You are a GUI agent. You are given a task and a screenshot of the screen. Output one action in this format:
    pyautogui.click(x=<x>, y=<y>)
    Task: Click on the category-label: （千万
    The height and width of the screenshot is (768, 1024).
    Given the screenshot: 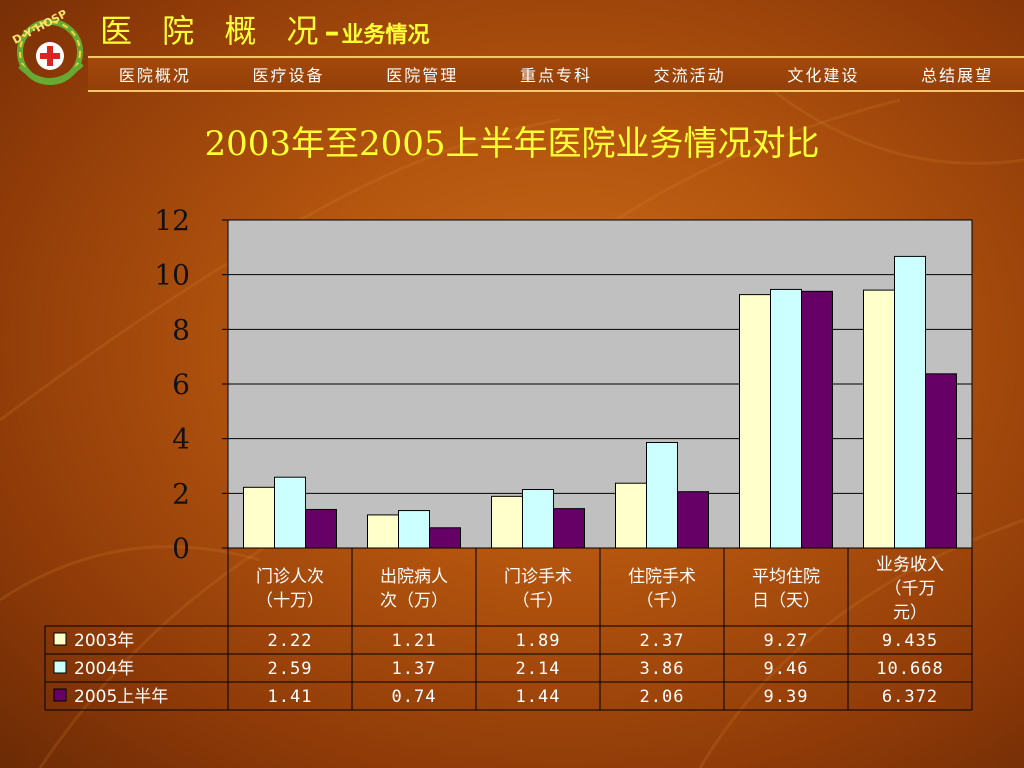 What is the action you would take?
    pyautogui.click(x=910, y=589)
    